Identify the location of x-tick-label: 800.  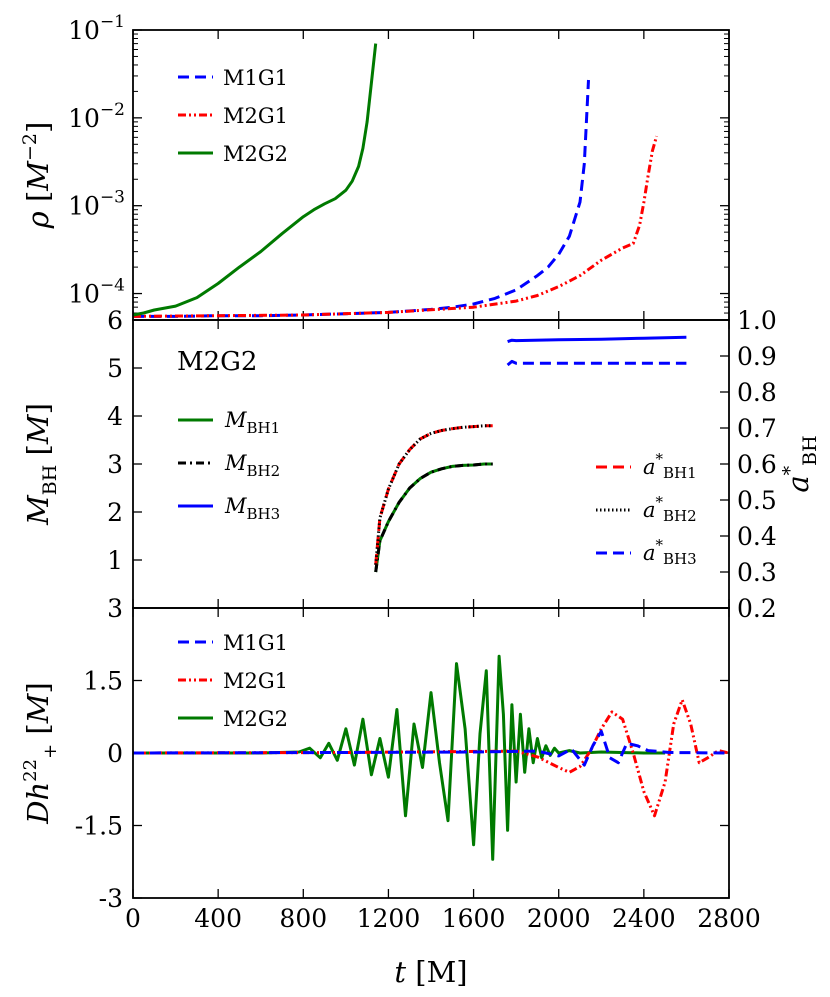
(303, 918).